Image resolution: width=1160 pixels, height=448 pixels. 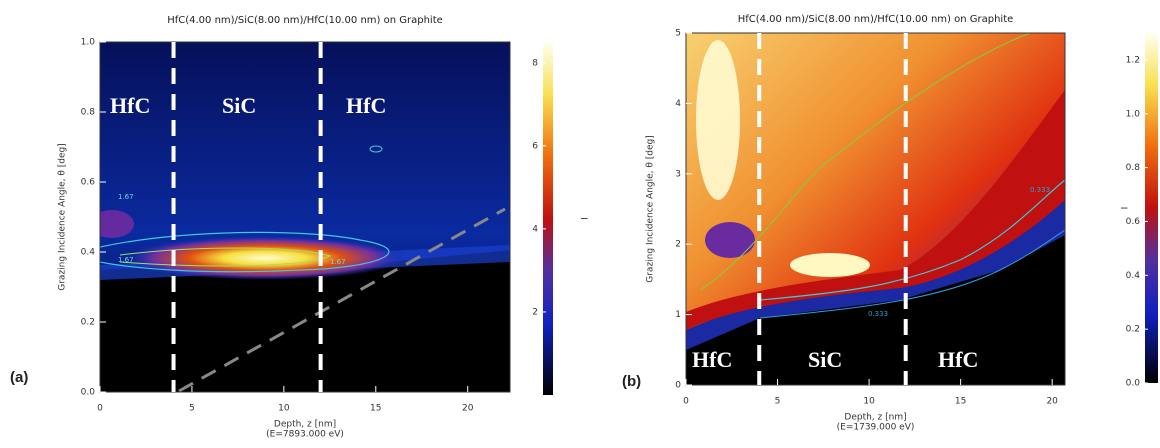 I want to click on panel-label: (a), so click(x=19, y=377).